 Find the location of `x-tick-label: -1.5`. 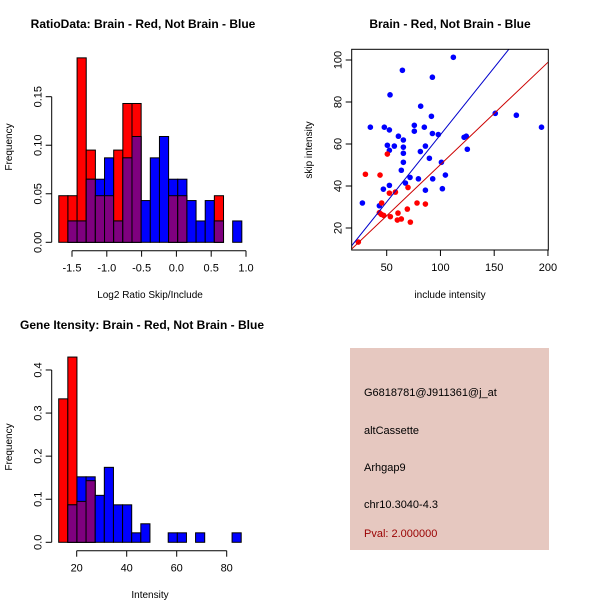

x-tick-label: -1.5 is located at coordinates (72, 269).